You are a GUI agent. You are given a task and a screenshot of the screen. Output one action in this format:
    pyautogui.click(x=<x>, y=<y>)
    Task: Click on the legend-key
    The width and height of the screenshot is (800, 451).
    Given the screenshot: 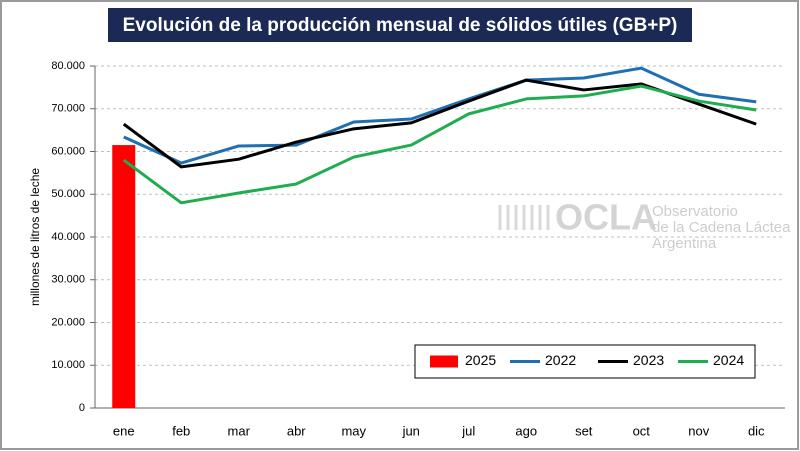 What is the action you would take?
    pyautogui.click(x=444, y=361)
    